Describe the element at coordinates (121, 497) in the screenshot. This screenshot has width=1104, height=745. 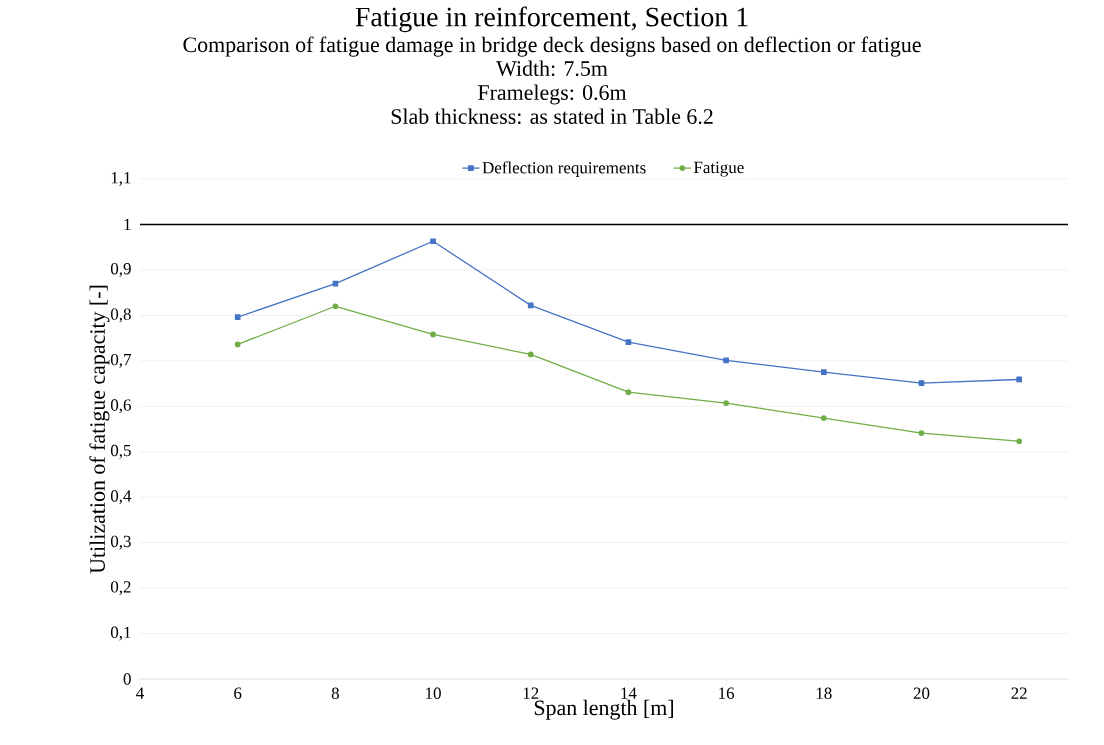
I see `y-tick-label: 0,4` at that location.